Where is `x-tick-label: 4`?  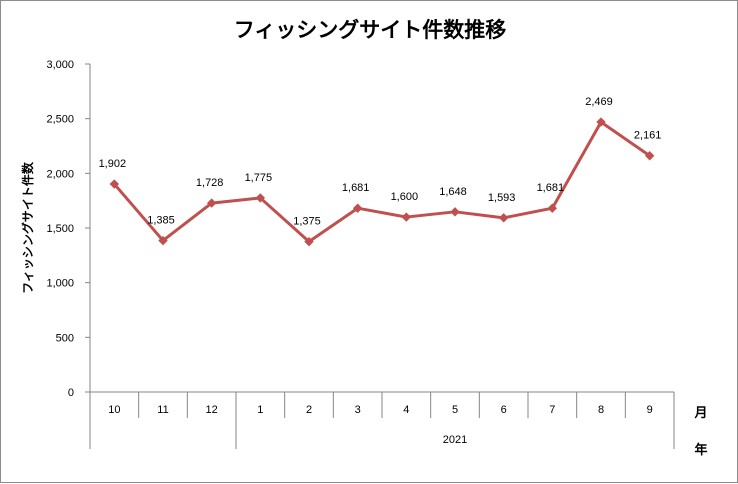 x-tick-label: 4 is located at coordinates (406, 410).